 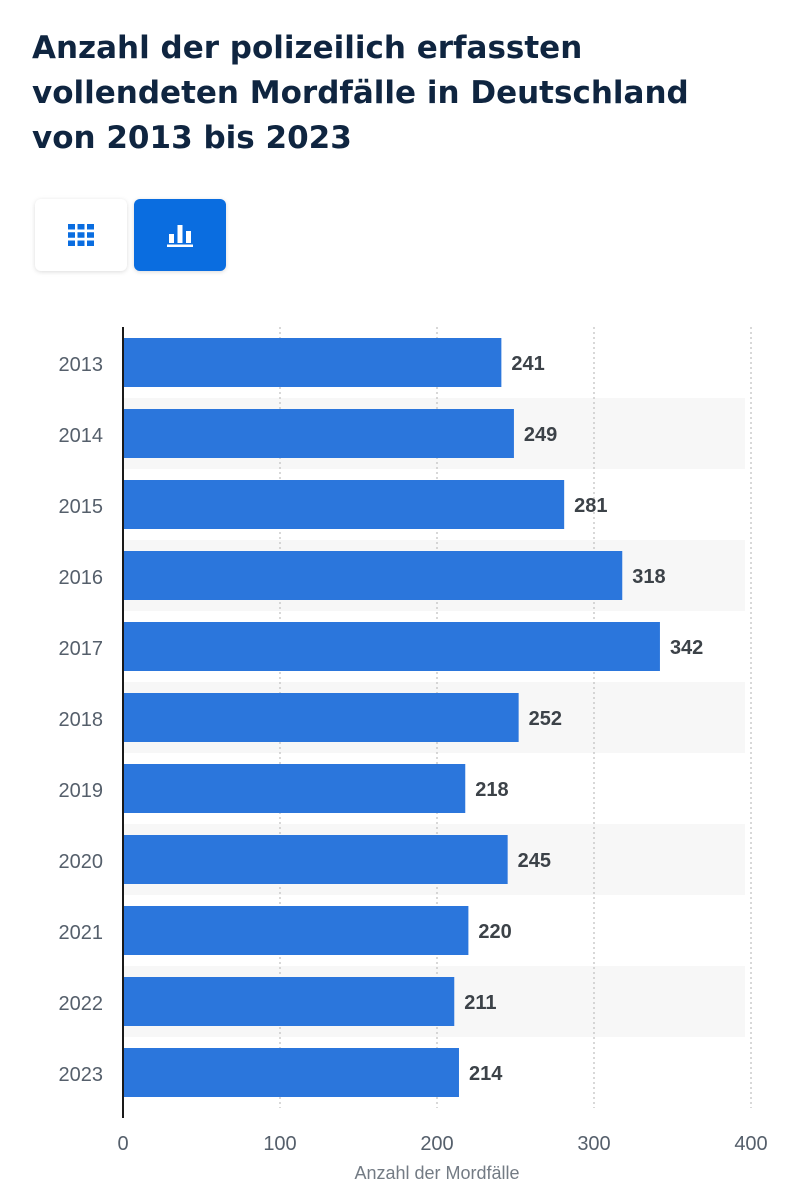 I want to click on y-tick-label-2019: 2019, so click(x=81, y=791).